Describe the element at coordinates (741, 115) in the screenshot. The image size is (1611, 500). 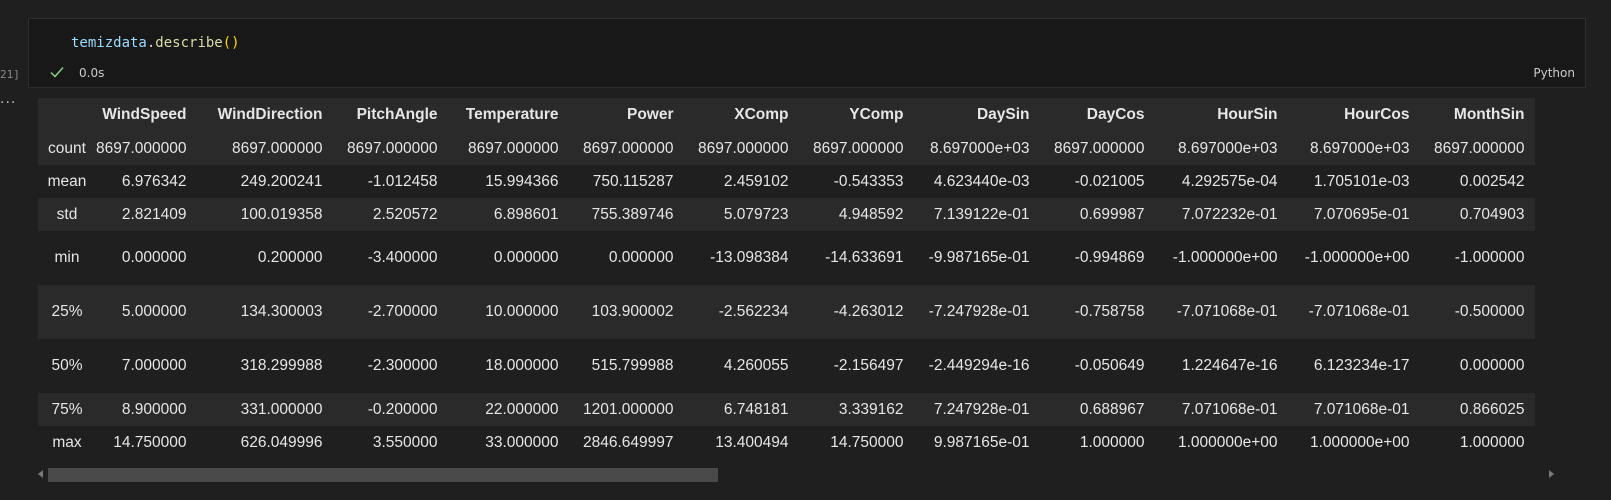
I see `column-header: XComp` at that location.